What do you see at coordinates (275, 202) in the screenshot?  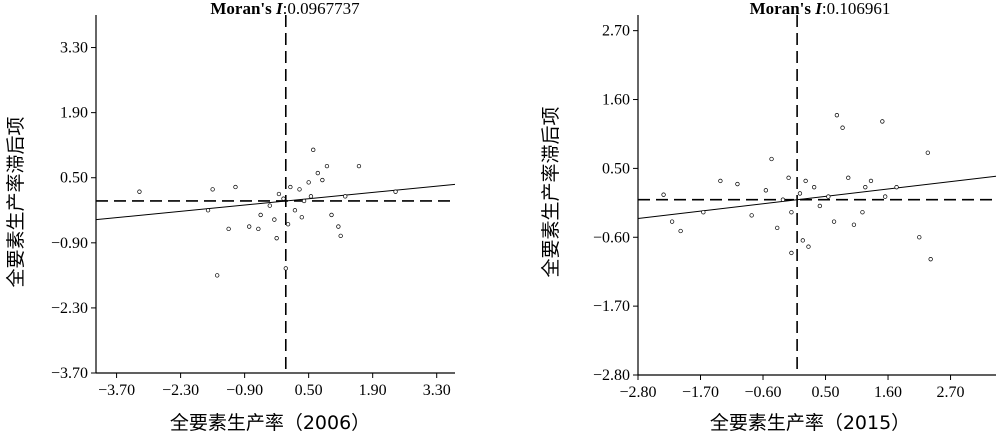 I see `left-regression-line` at bounding box center [275, 202].